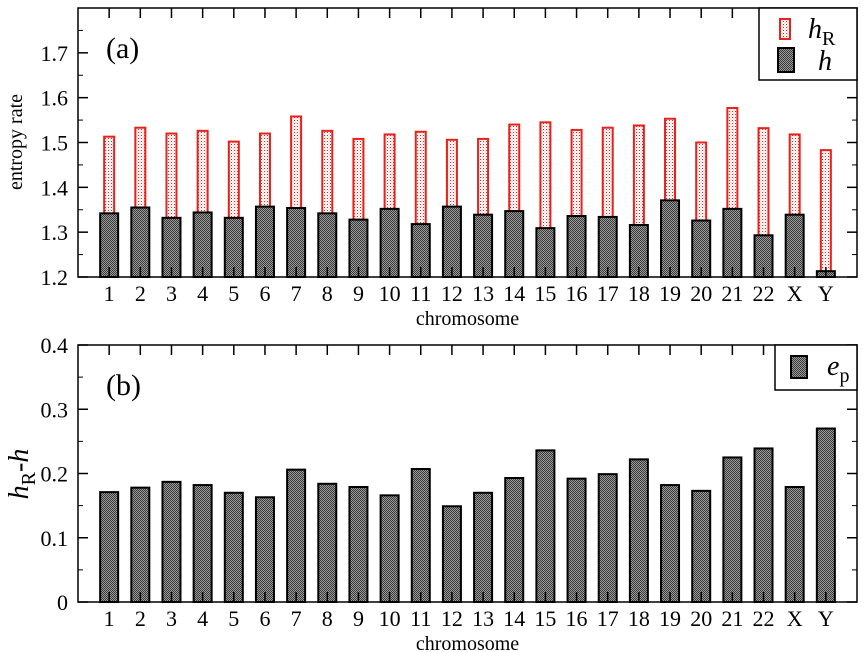 The image size is (867, 652). I want to click on legend-swatch-ep, so click(799, 367).